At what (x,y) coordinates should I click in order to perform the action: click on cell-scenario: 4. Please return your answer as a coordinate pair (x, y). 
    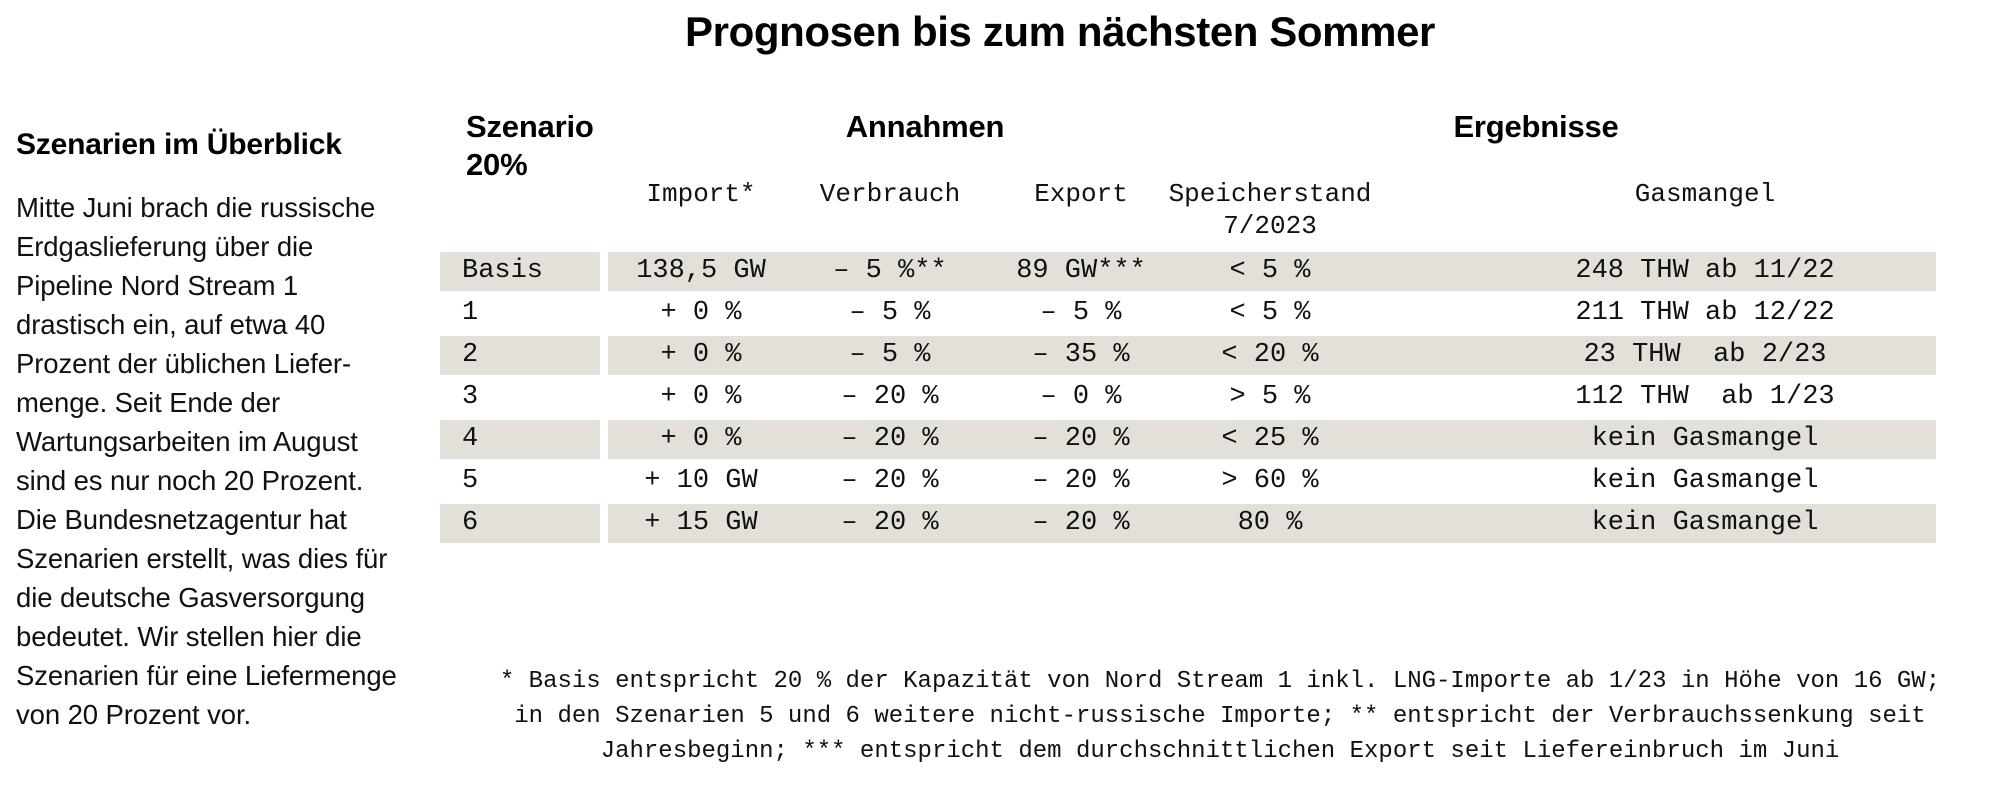
    Looking at the image, I should click on (470, 439).